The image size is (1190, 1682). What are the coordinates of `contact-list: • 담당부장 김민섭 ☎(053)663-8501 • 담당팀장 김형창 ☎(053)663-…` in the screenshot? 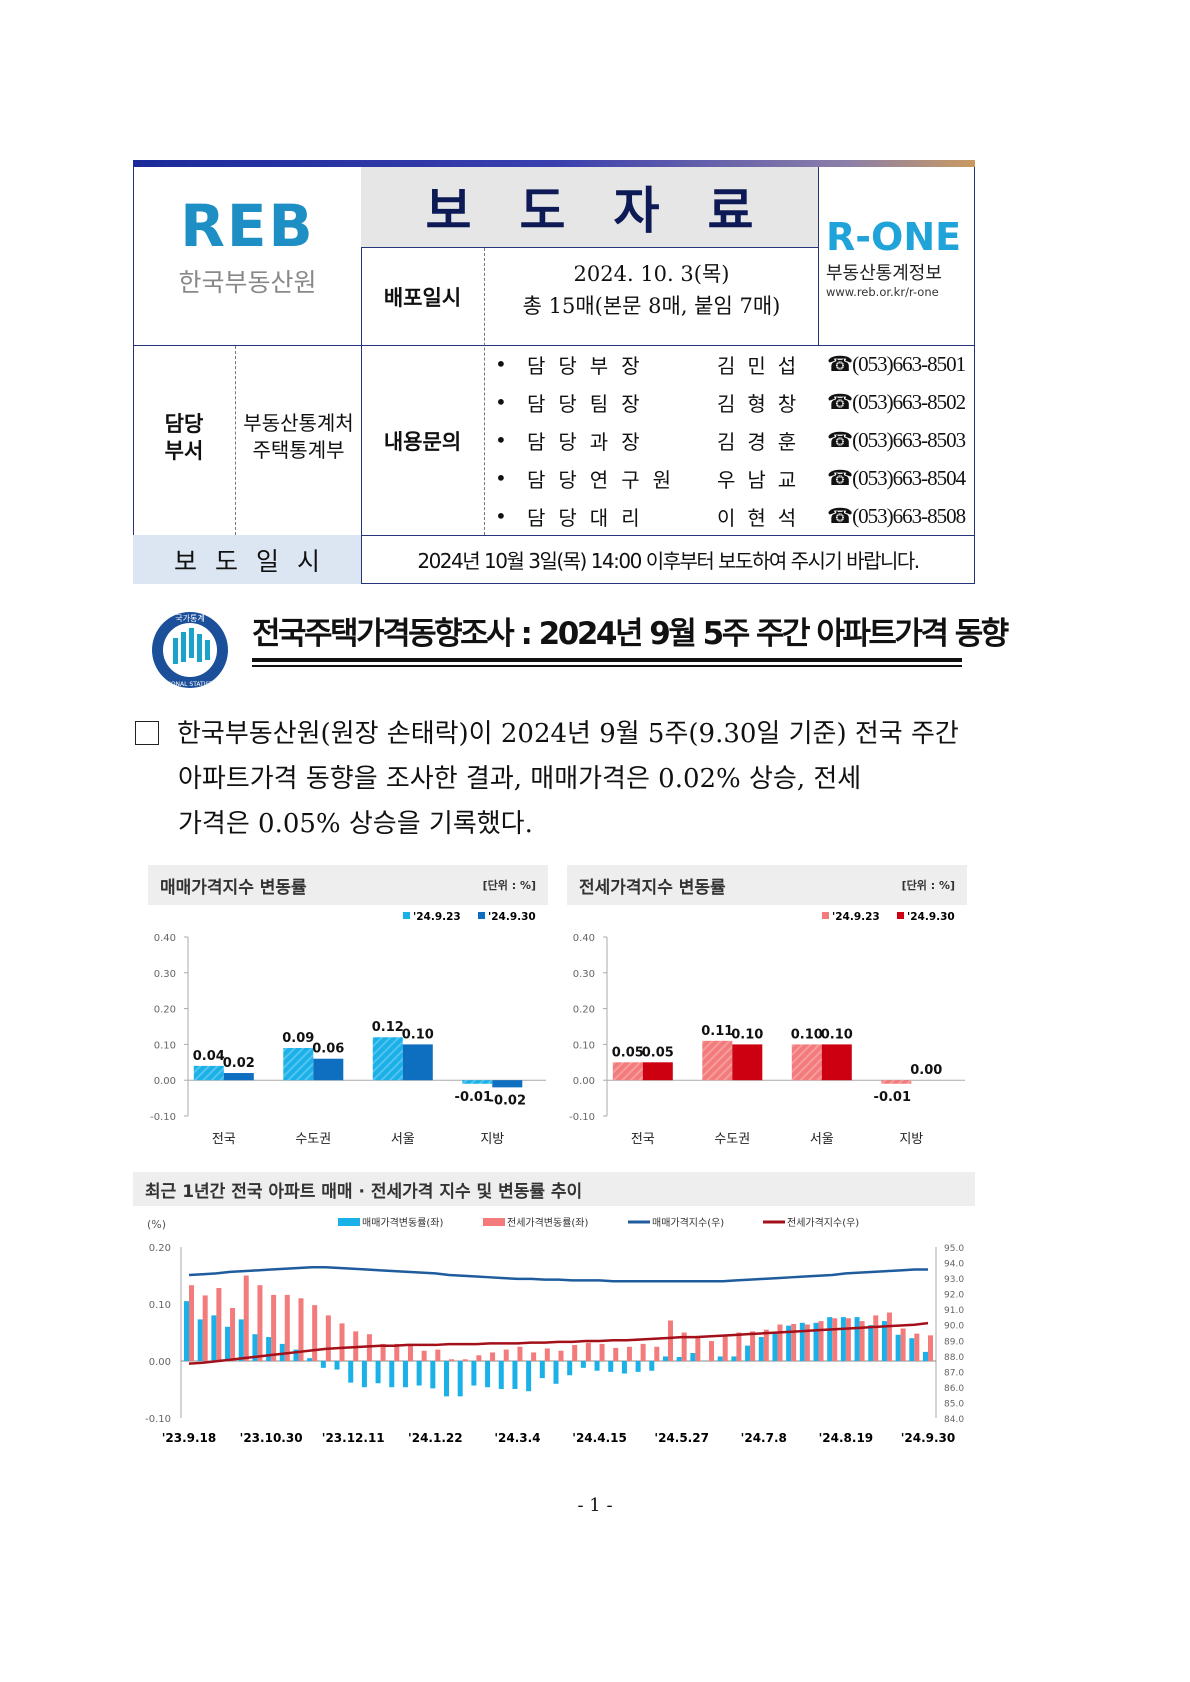 It's located at (735, 440).